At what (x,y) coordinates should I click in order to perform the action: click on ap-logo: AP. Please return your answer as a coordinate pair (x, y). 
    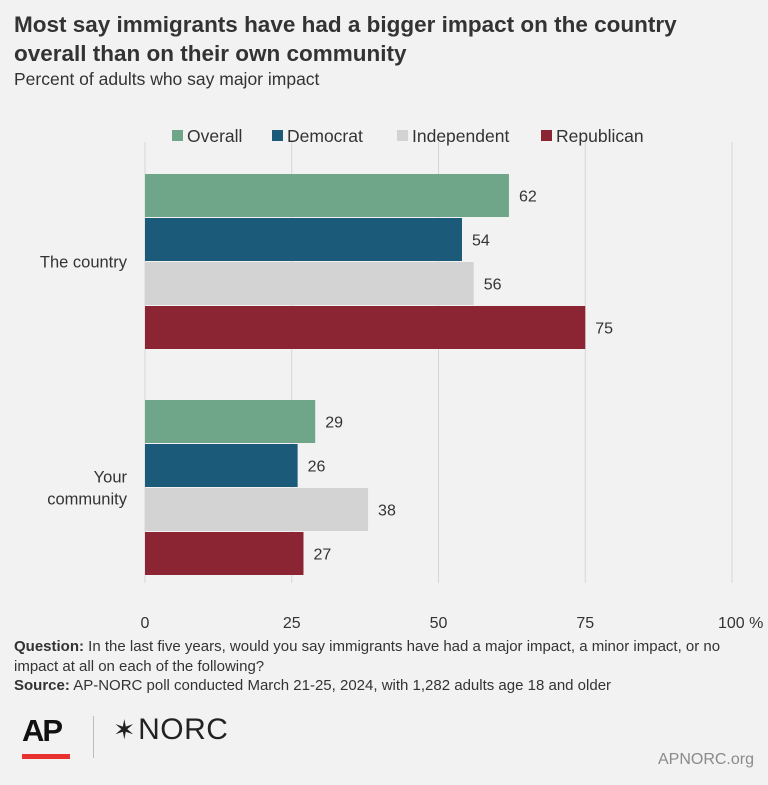
    Looking at the image, I should click on (42, 730).